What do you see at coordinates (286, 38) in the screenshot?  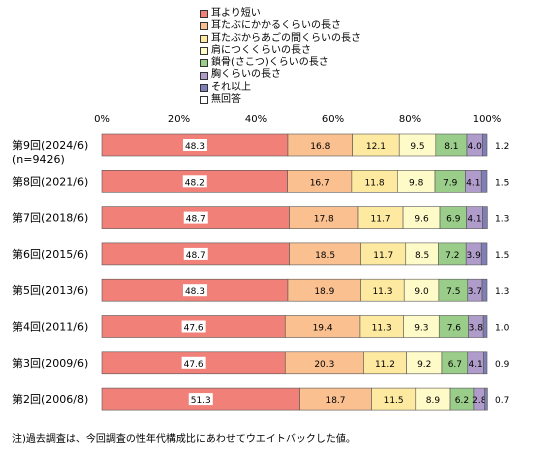 I see `legend-label: 耳たぶからあごの間くらいの長さ` at bounding box center [286, 38].